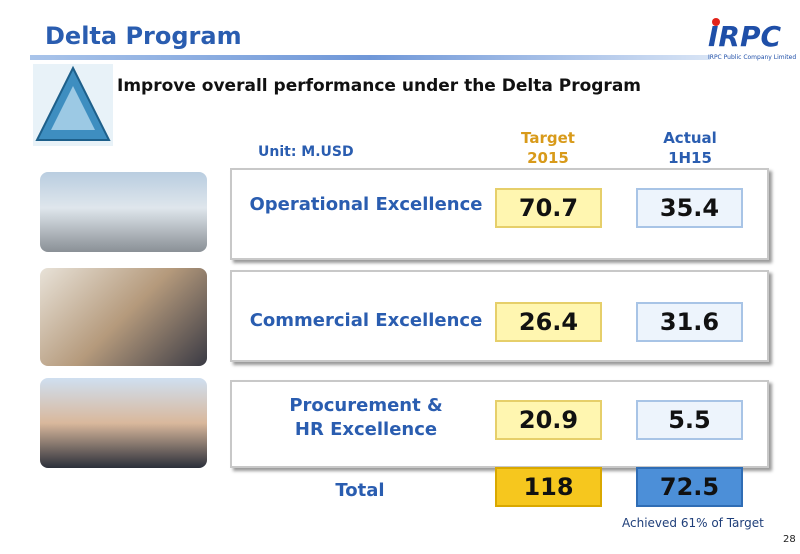  Describe the element at coordinates (370, 57) in the screenshot. I see `title-underline` at that location.